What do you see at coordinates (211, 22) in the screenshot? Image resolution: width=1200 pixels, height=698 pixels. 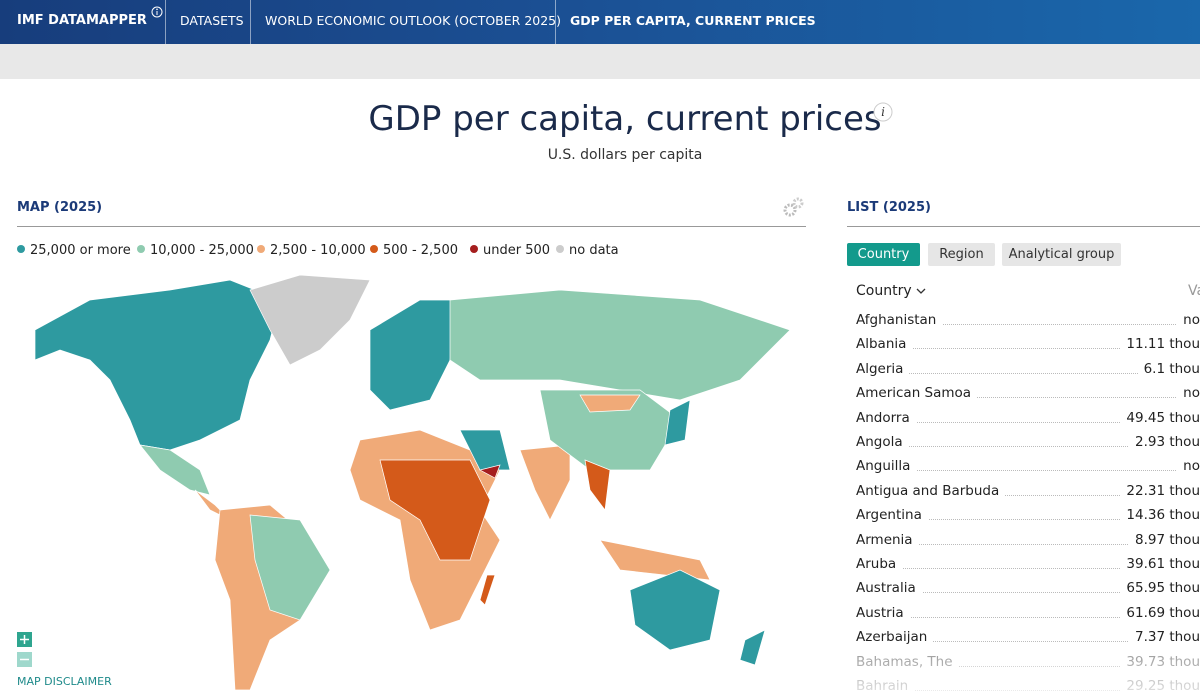 I see `nav-item: DATASETS` at bounding box center [211, 22].